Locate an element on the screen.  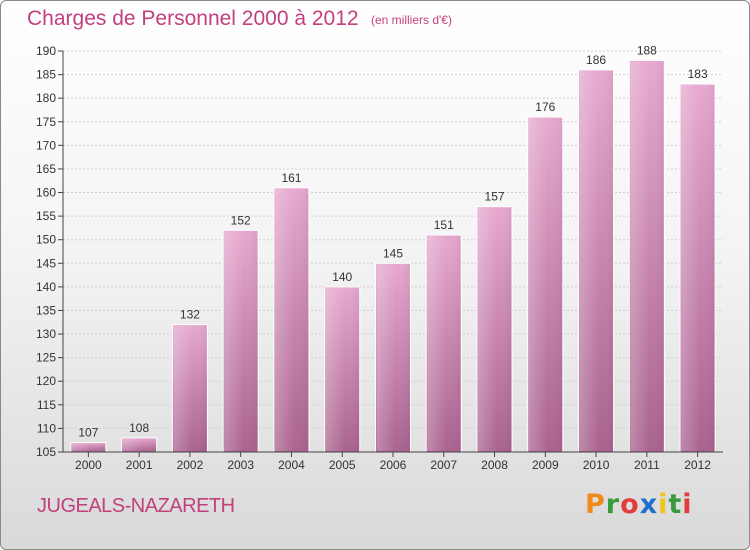
x-tick-label-2010: 2010 is located at coordinates (596, 465).